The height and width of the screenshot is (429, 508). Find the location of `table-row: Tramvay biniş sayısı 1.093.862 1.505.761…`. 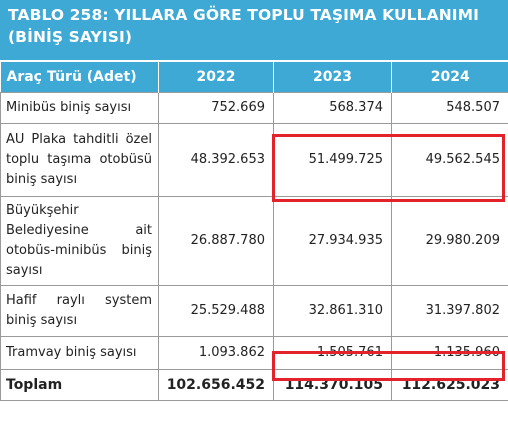

table-row: Tramvay biniş sayısı 1.093.862 1.505.761… is located at coordinates (254, 353).